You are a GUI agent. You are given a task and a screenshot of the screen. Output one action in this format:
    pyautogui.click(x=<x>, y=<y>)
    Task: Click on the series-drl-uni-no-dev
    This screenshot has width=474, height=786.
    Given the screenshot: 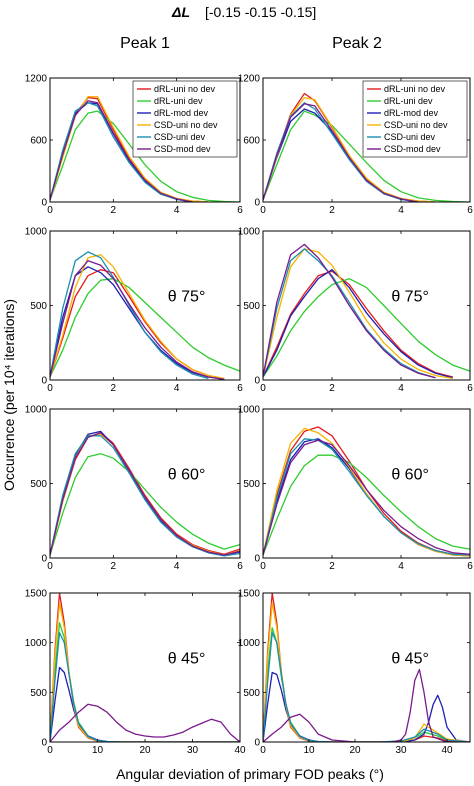 What is the action you would take?
    pyautogui.click(x=366, y=667)
    